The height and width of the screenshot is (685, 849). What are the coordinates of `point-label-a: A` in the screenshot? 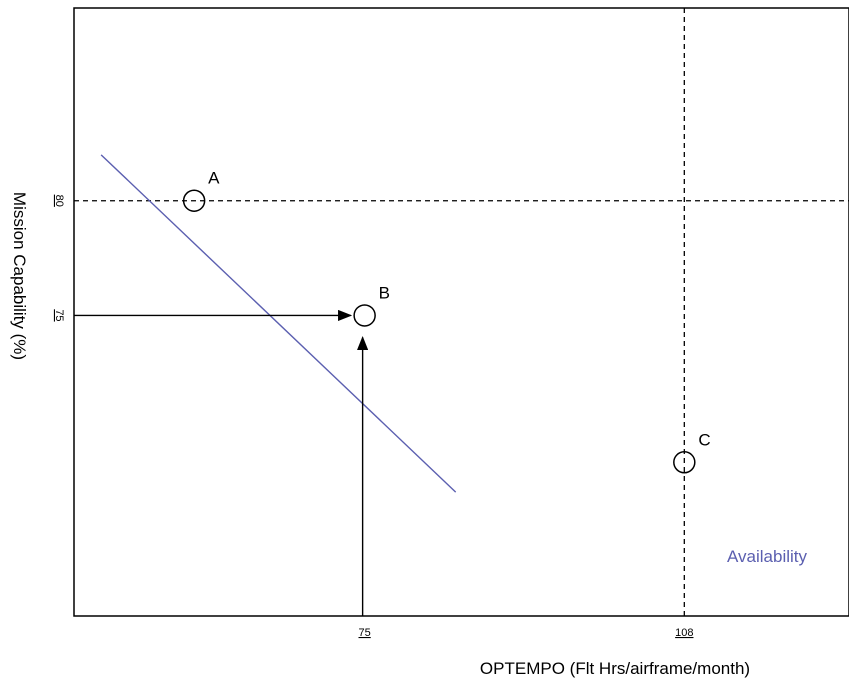 It's located at (214, 178).